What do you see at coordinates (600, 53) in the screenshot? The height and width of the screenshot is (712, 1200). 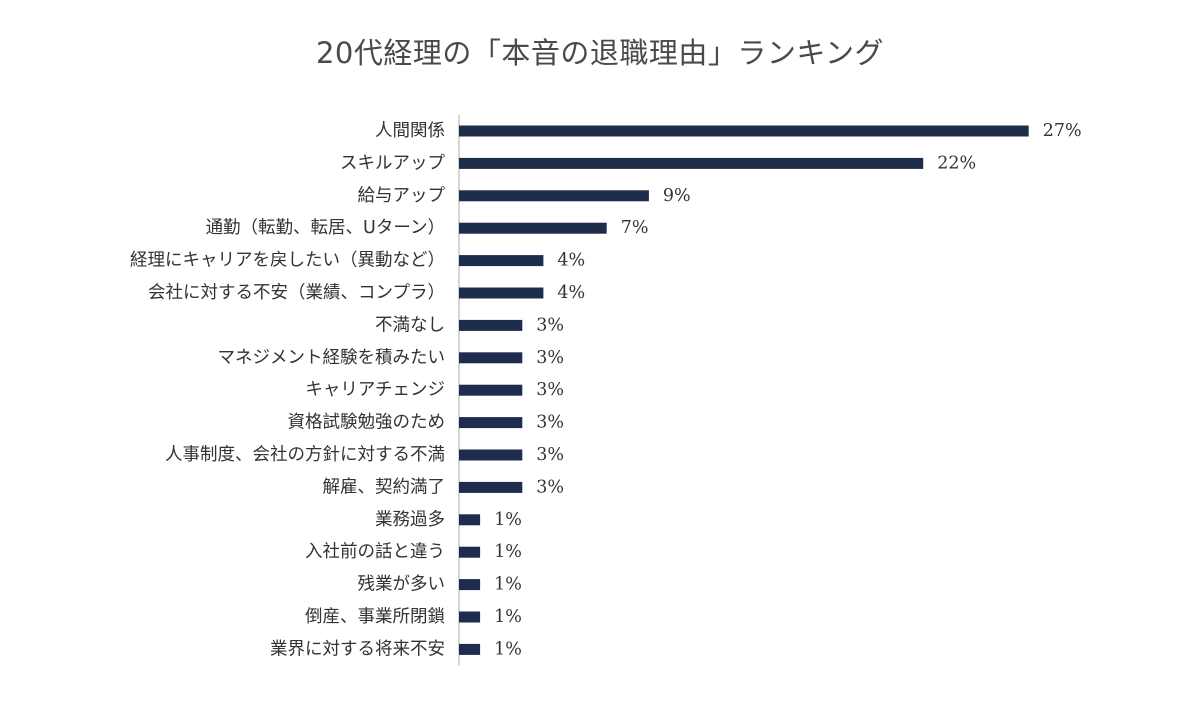 I see `chart-title: 20代経理の「本音の退職理由」ランキング` at bounding box center [600, 53].